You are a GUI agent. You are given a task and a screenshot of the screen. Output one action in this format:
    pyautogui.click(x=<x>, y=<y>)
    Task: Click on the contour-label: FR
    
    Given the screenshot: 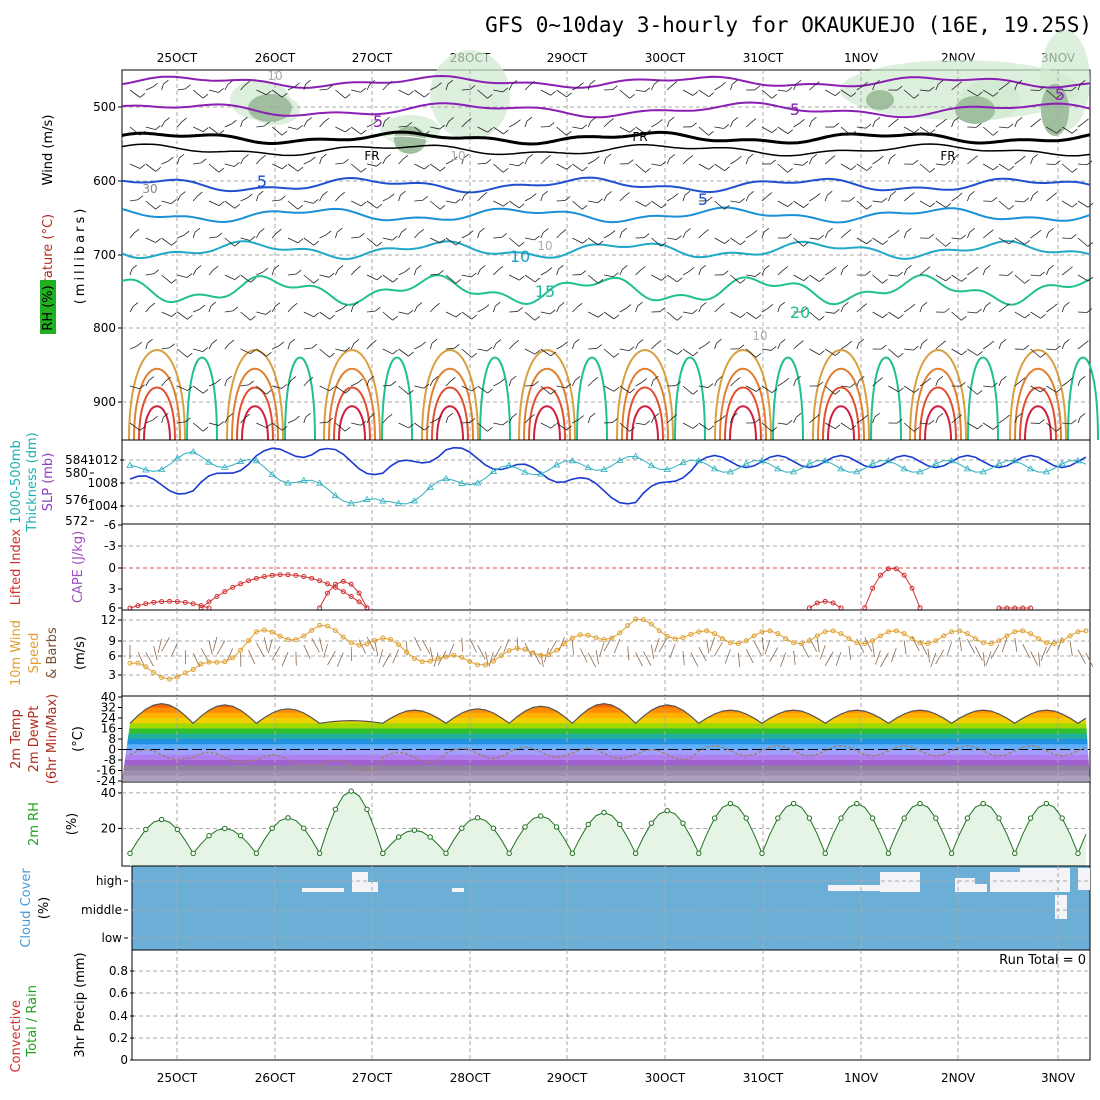 What is the action you would take?
    pyautogui.click(x=947, y=156)
    